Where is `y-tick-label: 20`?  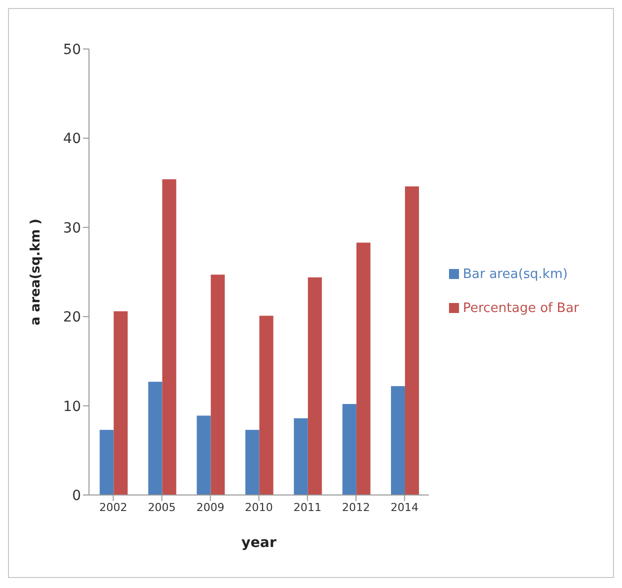
y-tick-label: 20 is located at coordinates (72, 318).